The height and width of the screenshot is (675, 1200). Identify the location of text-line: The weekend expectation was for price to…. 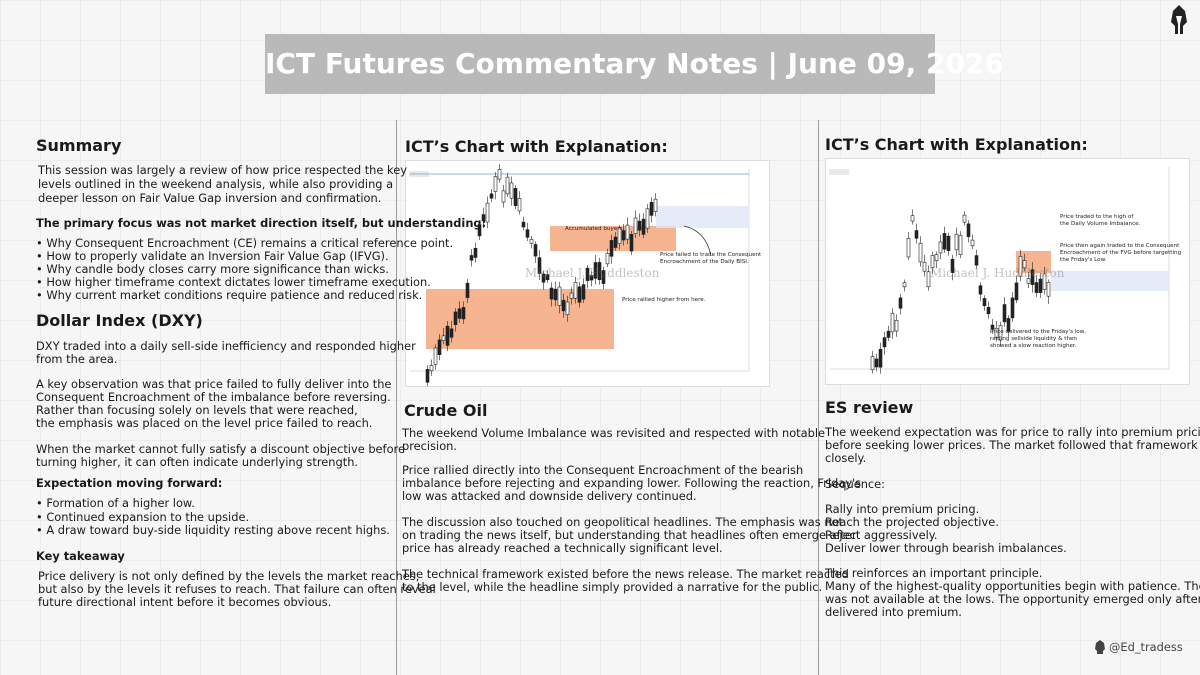
(1012, 432).